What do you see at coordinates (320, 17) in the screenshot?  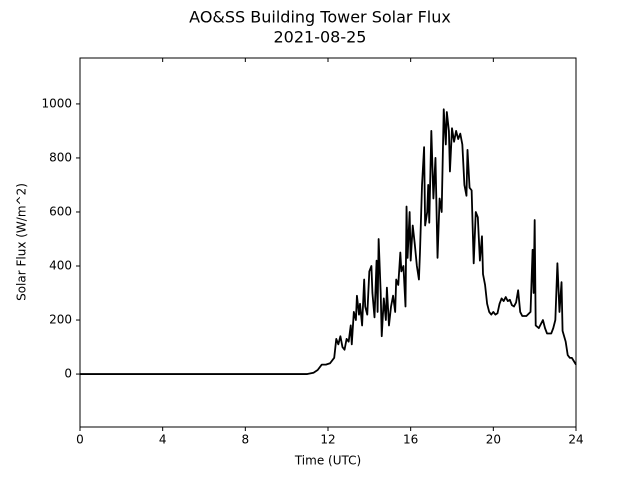 I see `chart-title: AO&SS Building Tower Solar Flux` at bounding box center [320, 17].